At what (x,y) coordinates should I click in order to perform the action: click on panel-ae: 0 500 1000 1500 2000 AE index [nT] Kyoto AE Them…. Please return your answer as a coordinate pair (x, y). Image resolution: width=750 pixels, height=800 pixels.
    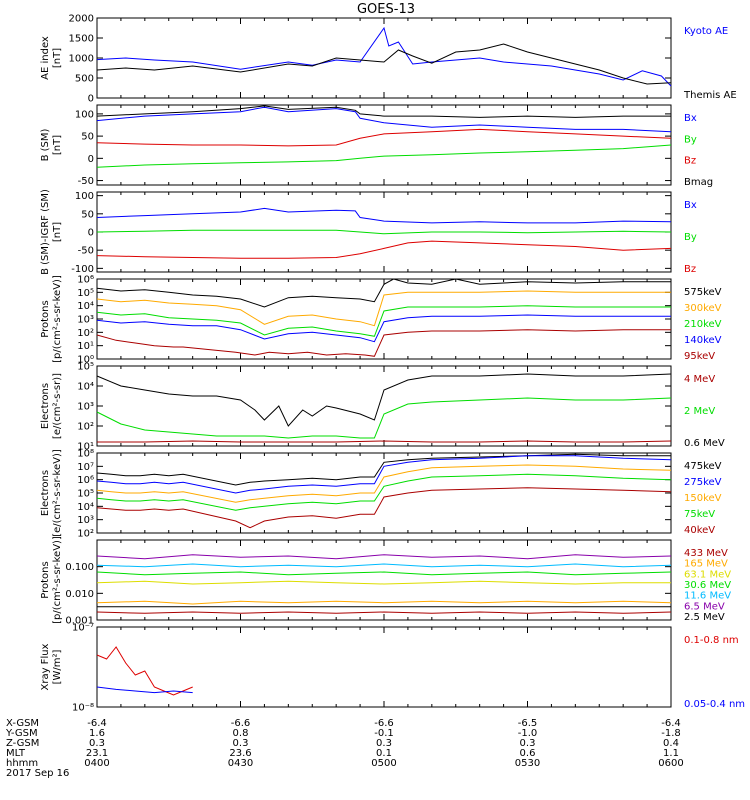
    Looking at the image, I should click on (388, 59).